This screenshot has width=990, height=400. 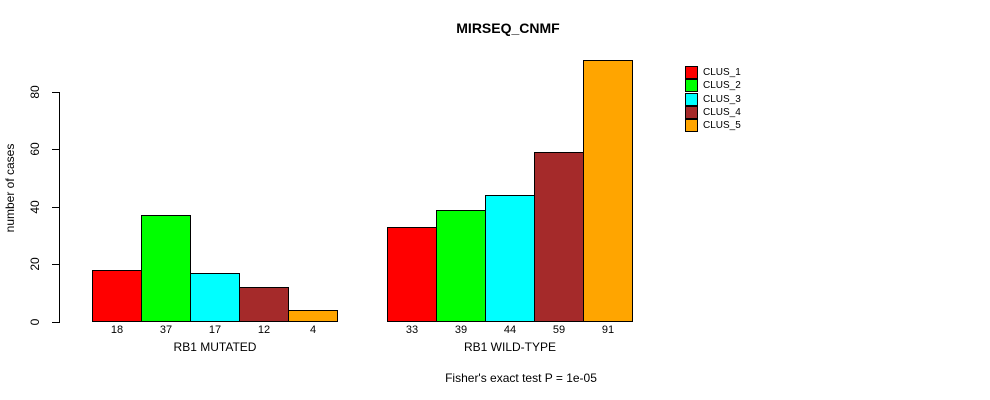 What do you see at coordinates (722, 86) in the screenshot?
I see `legend-label: CLUS_2` at bounding box center [722, 86].